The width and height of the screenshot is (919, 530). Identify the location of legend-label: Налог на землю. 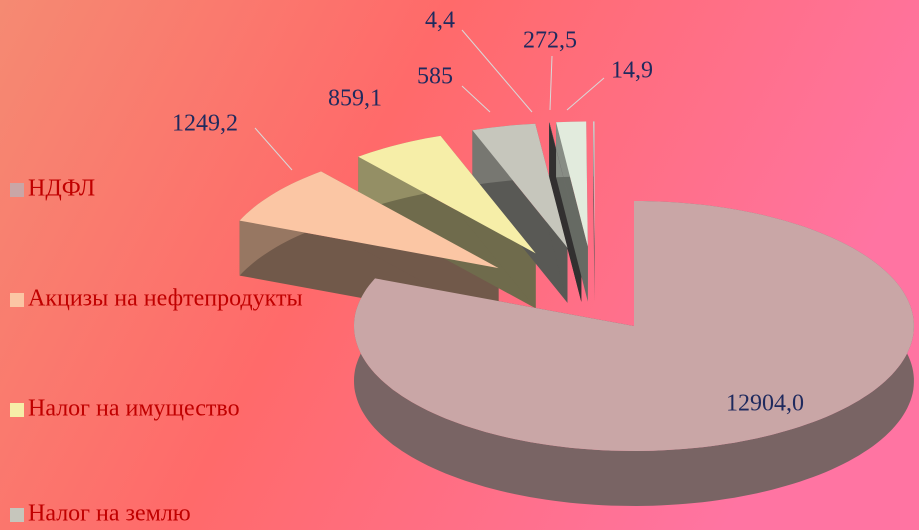
(109, 514).